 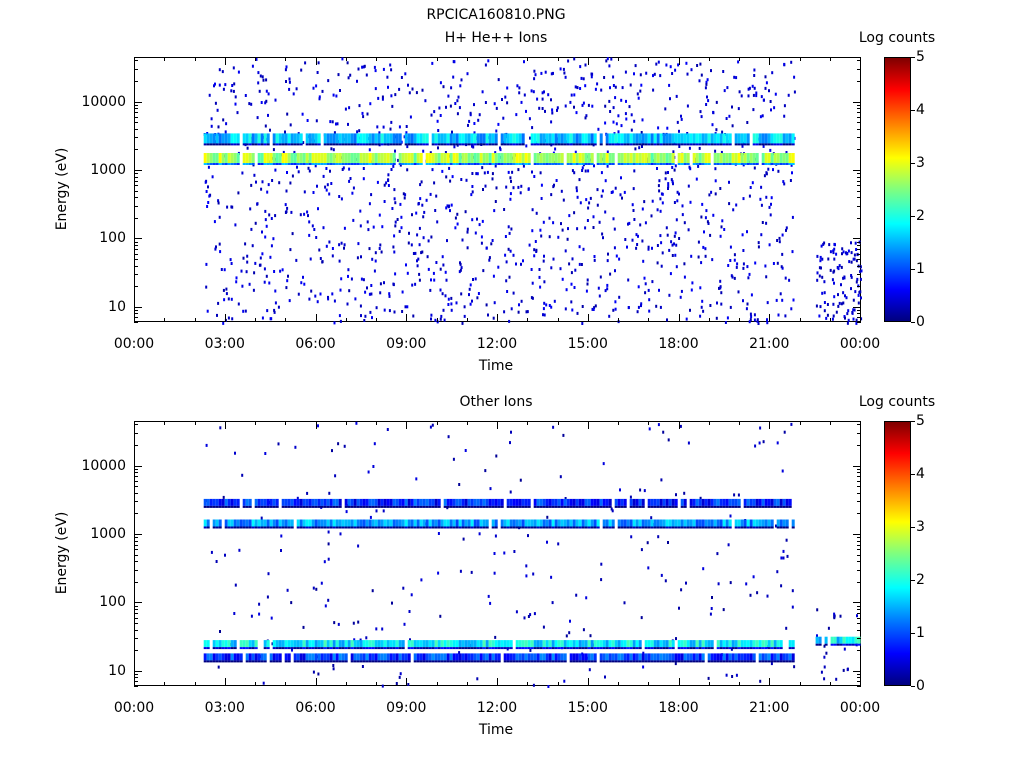 What do you see at coordinates (497, 708) in the screenshot?
I see `x-tick-label: 12:00` at bounding box center [497, 708].